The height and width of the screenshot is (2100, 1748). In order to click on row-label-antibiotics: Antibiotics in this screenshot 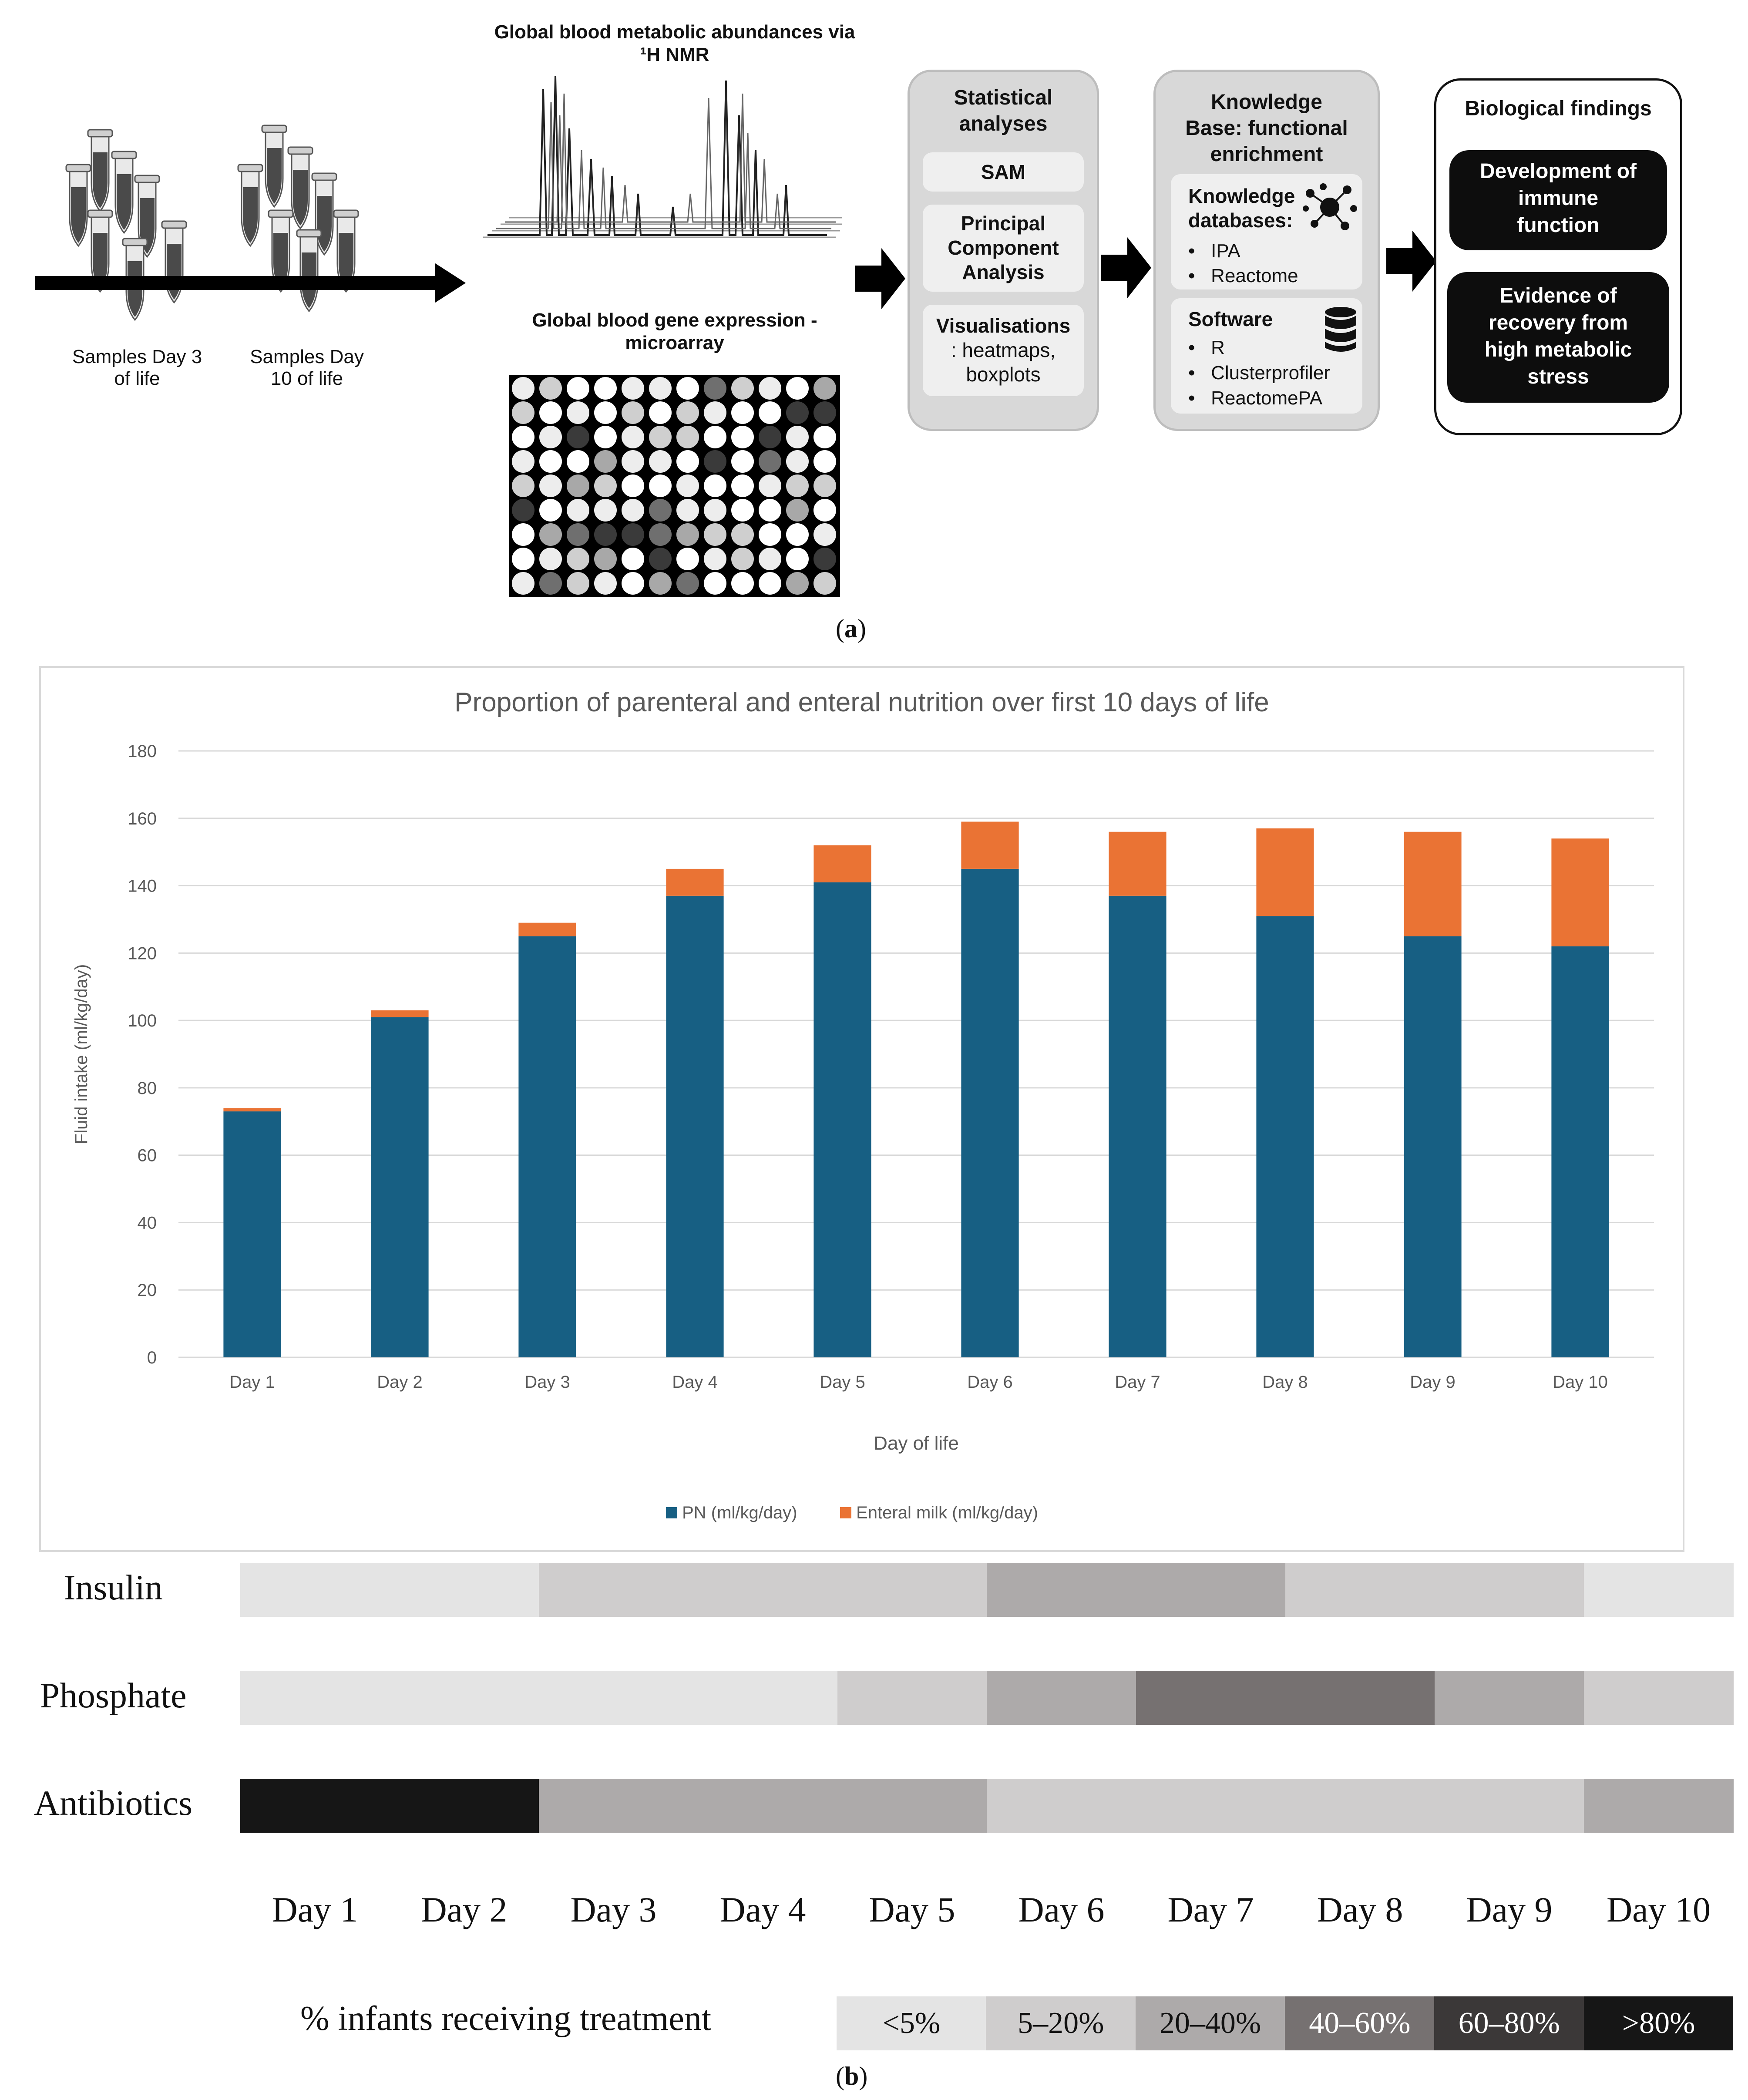, I will do `click(113, 1803)`.